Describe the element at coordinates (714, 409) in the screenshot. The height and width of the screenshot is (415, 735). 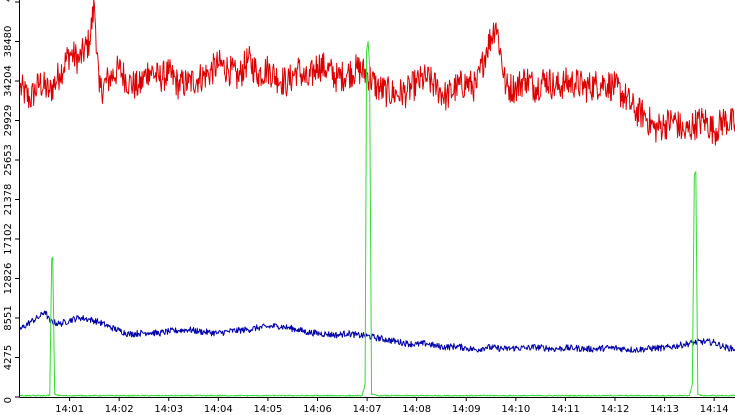
I see `x-tick-label: 14:14` at that location.